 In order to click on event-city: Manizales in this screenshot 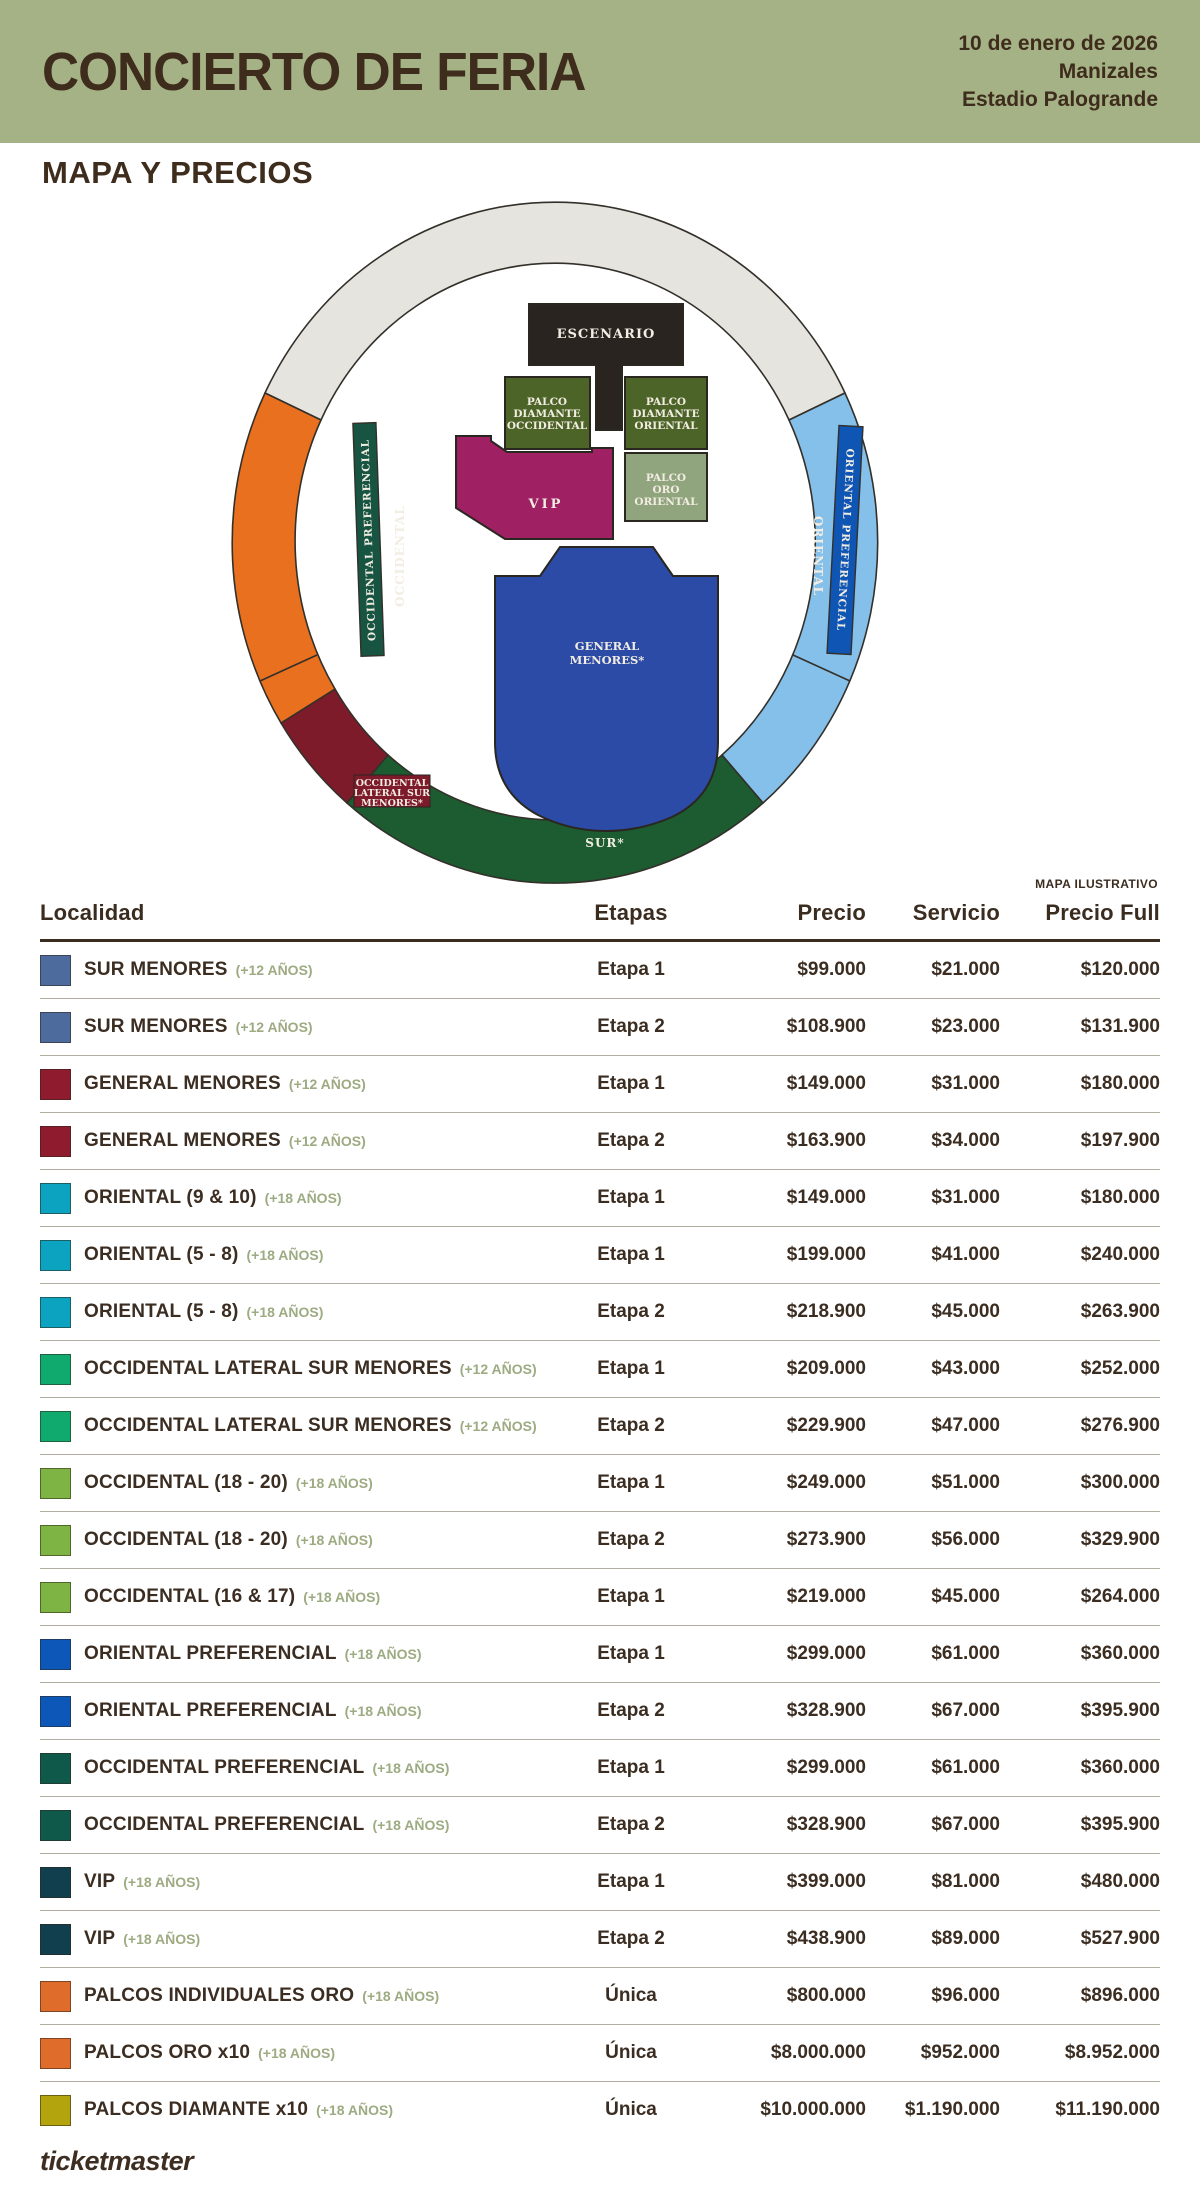, I will do `click(1108, 71)`.